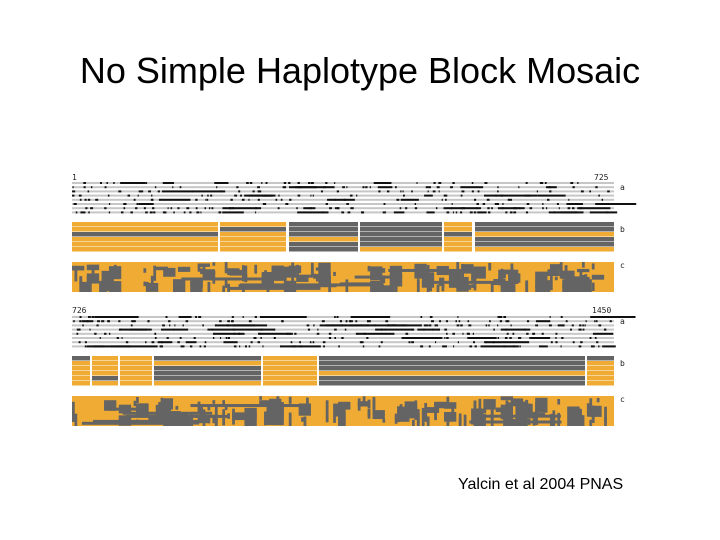  What do you see at coordinates (343, 191) in the screenshot?
I see `snp-track-line` at bounding box center [343, 191].